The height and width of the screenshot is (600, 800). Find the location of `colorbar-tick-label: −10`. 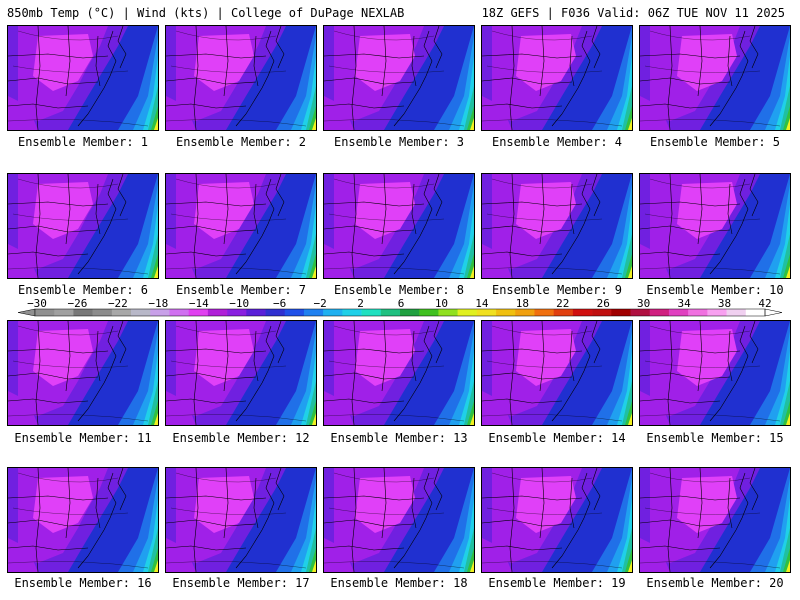

colorbar-tick-label: −10 is located at coordinates (239, 303).